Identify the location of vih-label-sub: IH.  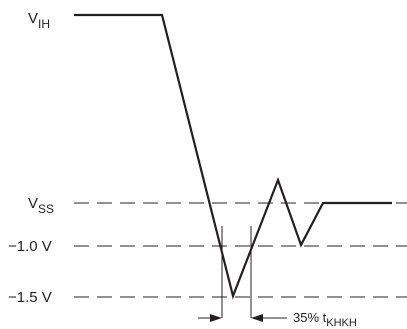
(44, 24).